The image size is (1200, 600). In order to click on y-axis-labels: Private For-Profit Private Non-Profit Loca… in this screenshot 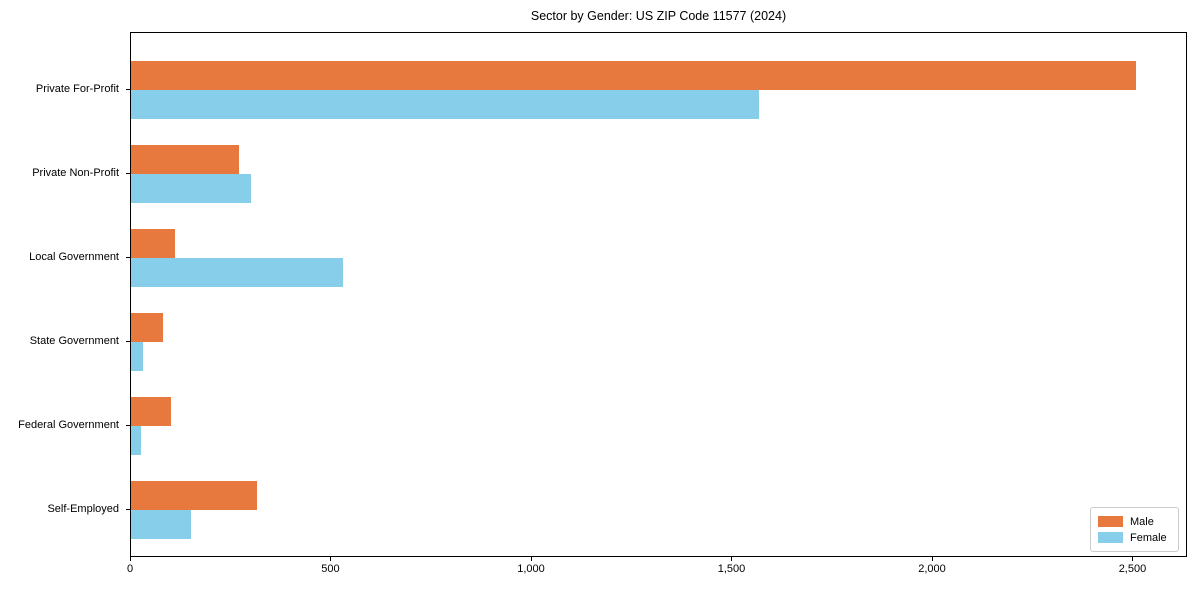, I will do `click(62, 300)`.